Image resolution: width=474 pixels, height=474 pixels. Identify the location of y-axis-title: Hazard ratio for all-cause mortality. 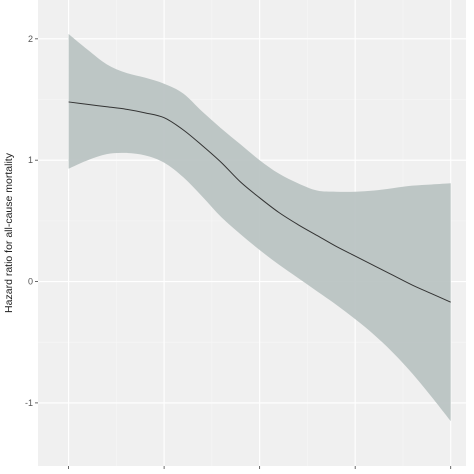
(9, 232).